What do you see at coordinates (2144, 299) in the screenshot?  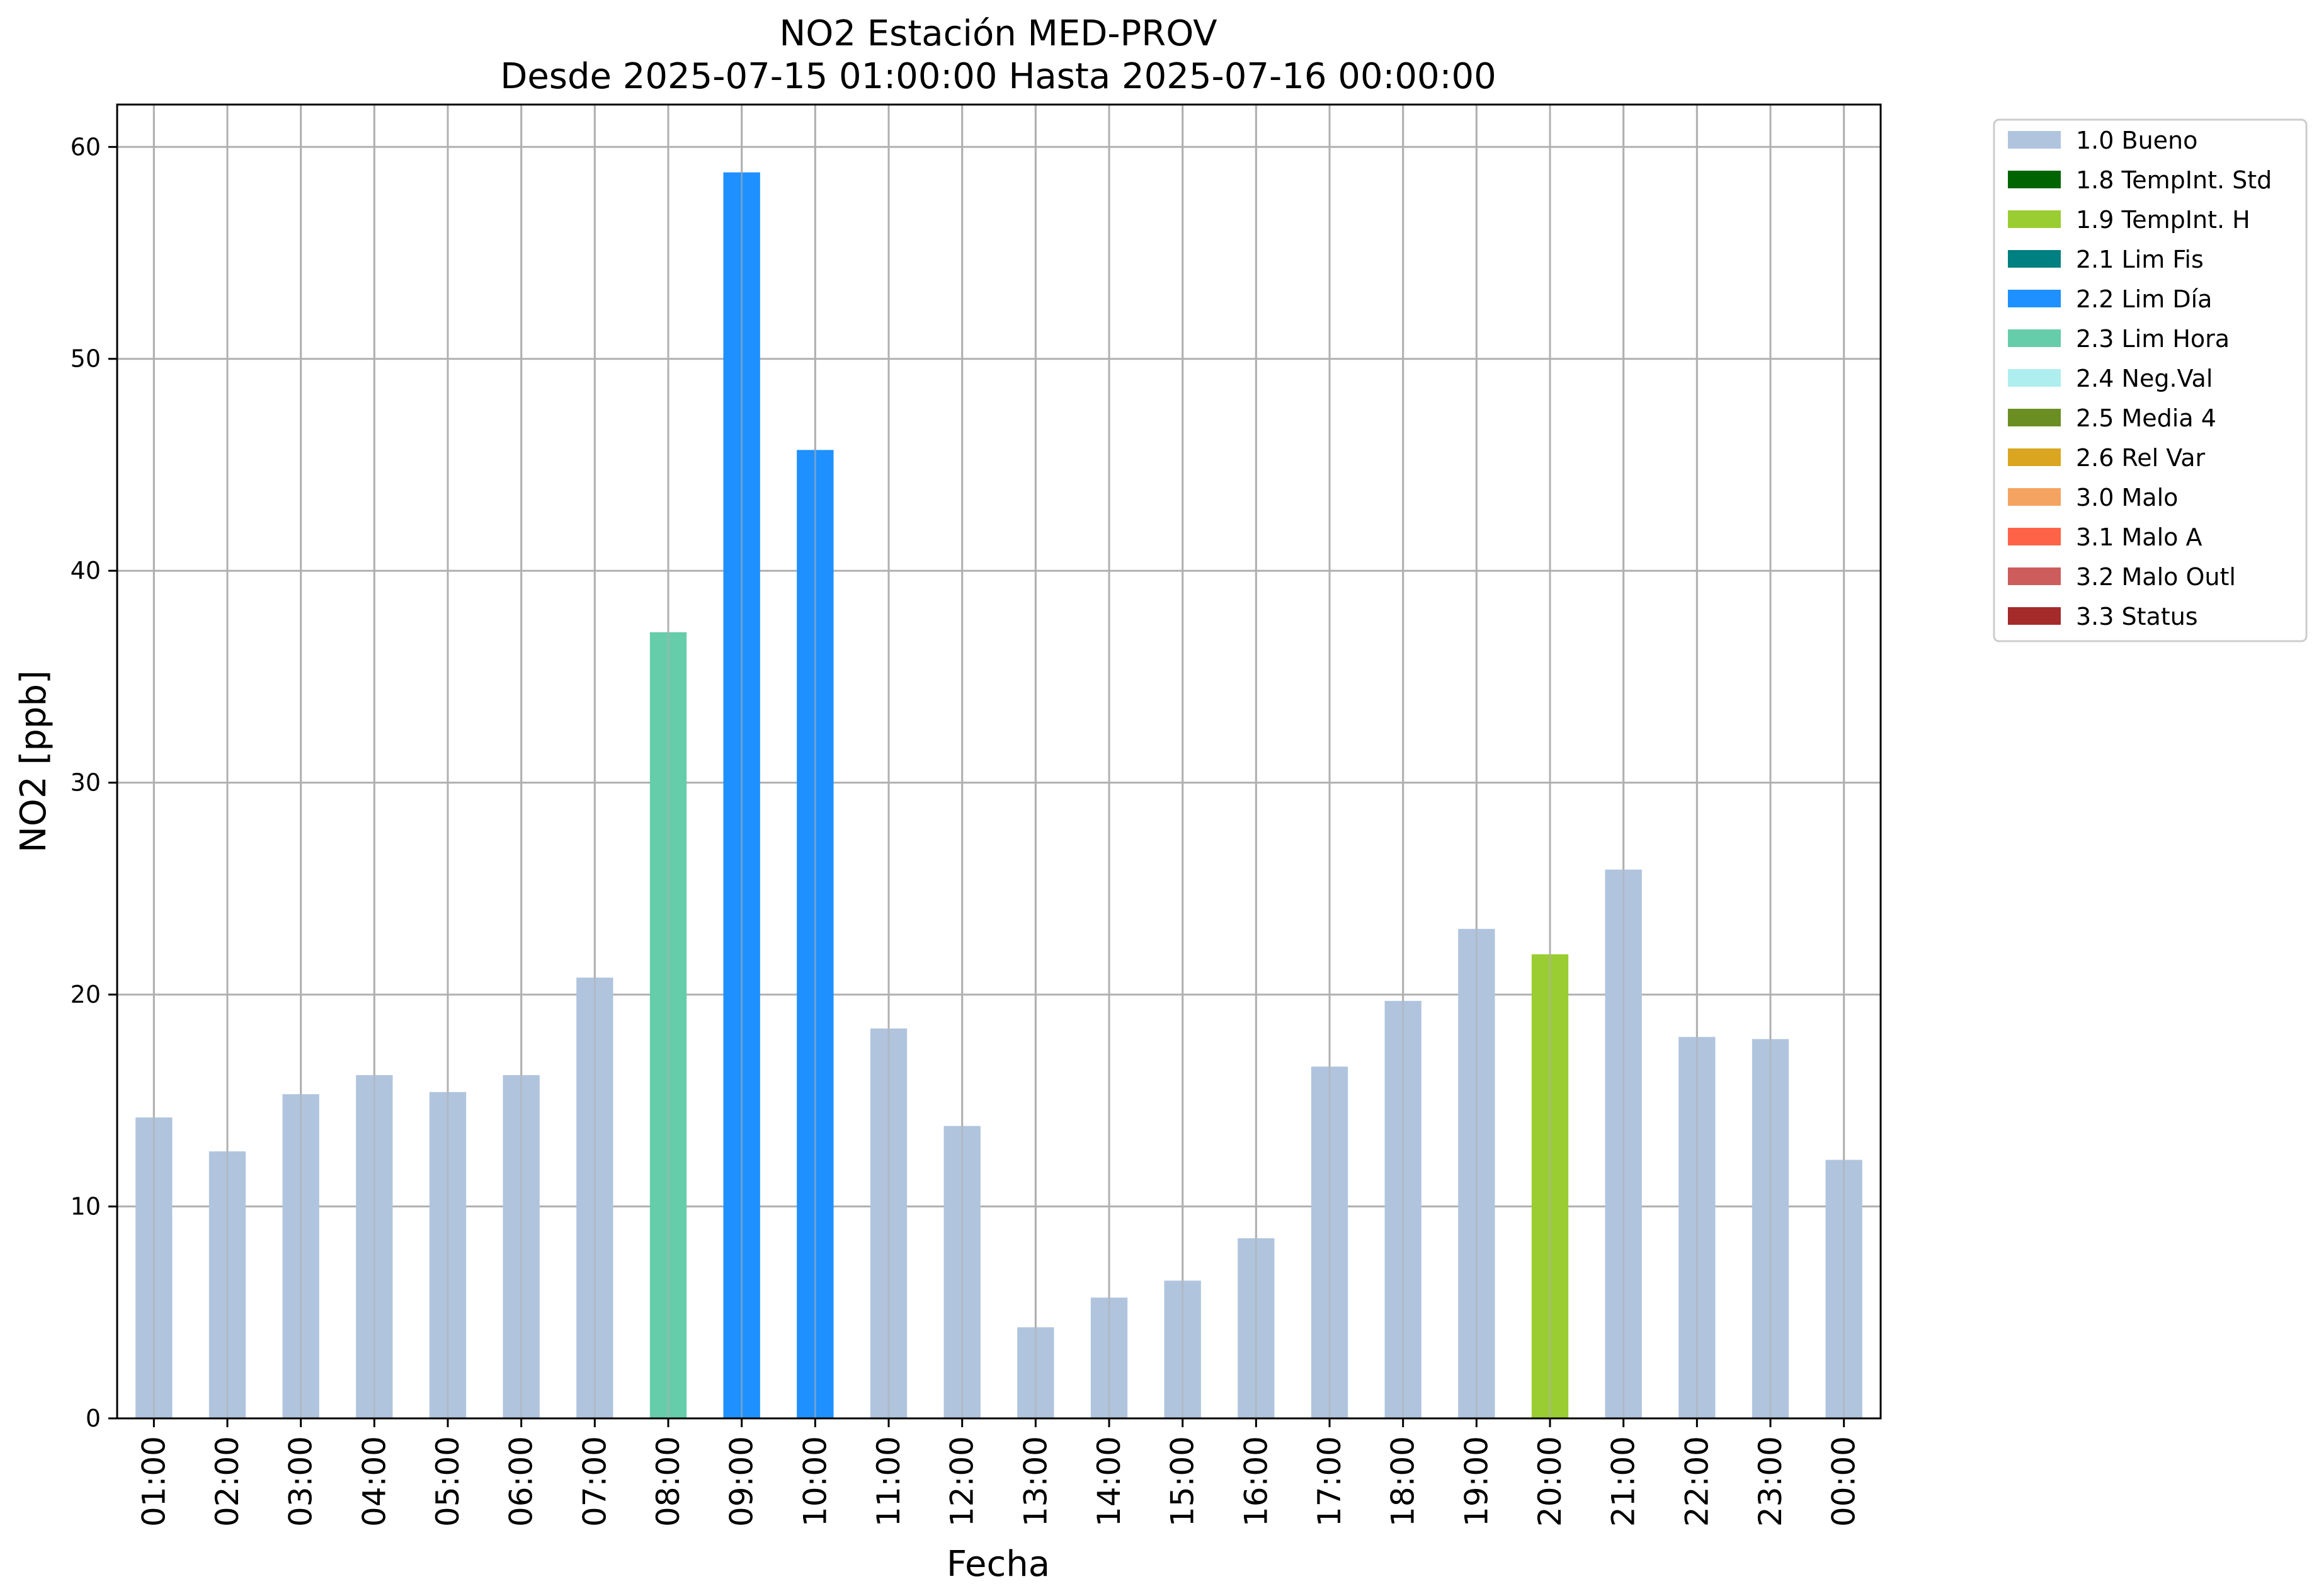 I see `legend-label: 2.2 Lim Día` at bounding box center [2144, 299].